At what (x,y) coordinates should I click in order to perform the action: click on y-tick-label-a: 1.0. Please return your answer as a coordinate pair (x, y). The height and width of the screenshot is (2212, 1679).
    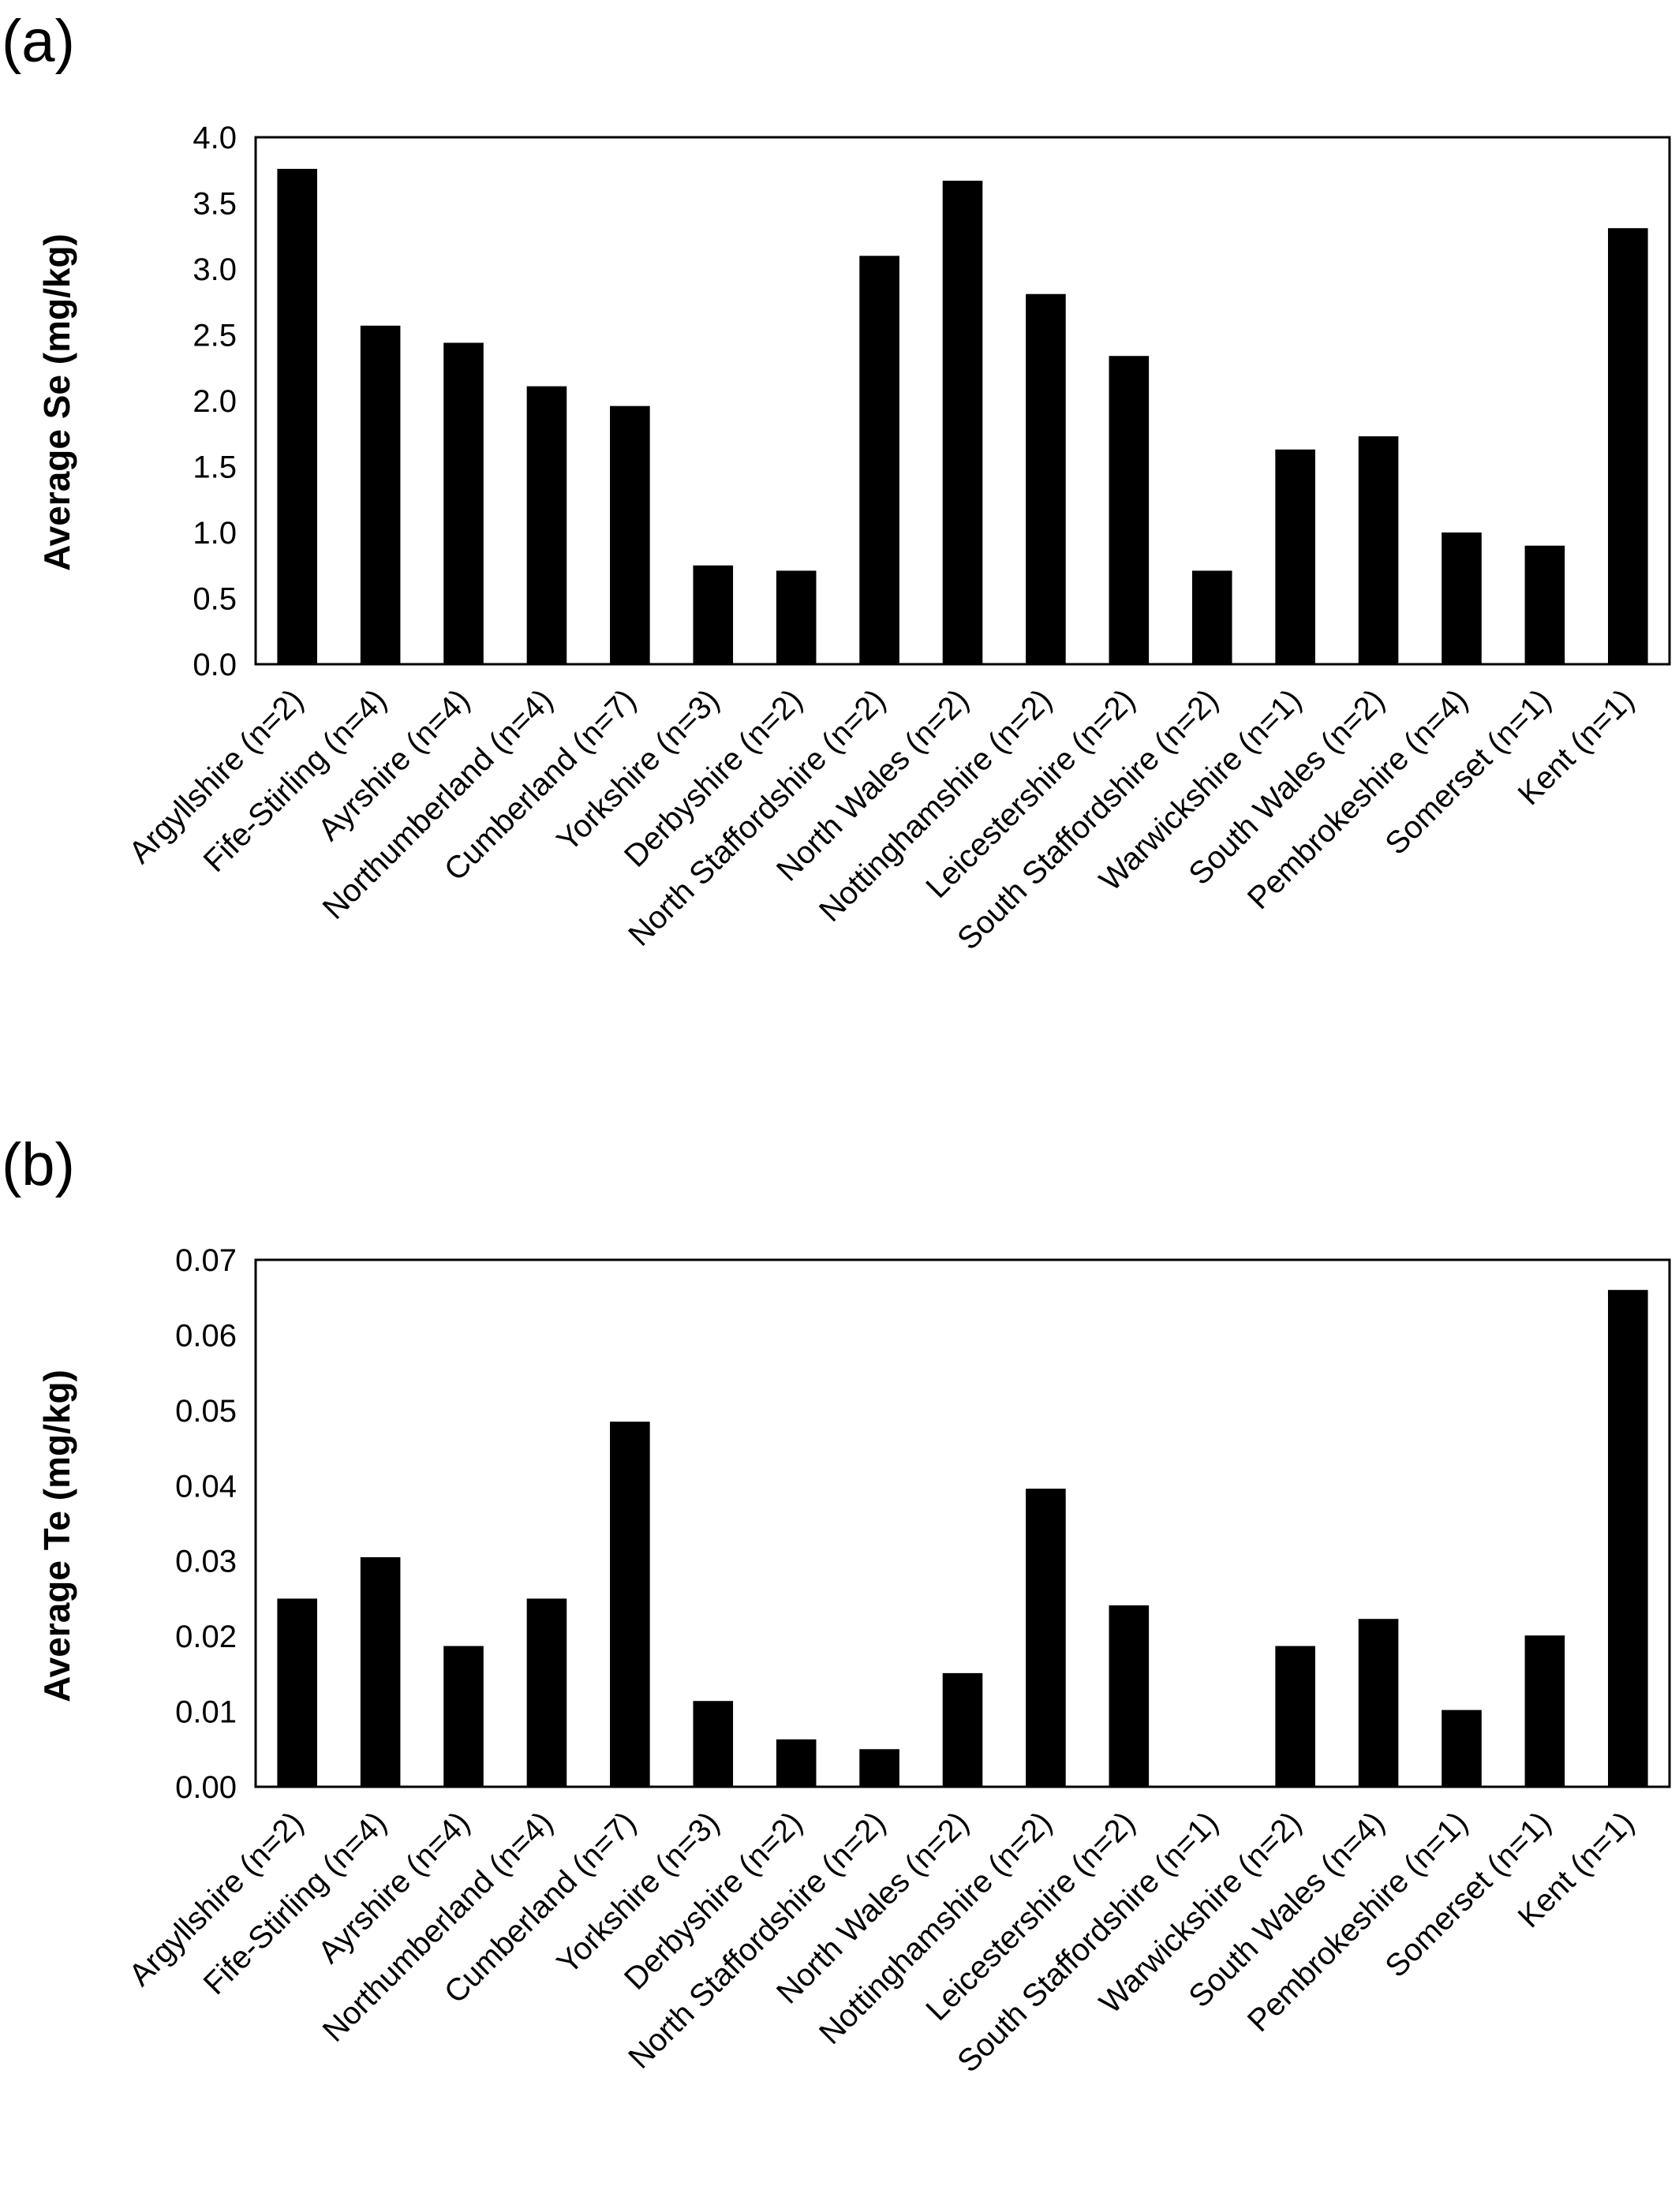
    Looking at the image, I should click on (215, 533).